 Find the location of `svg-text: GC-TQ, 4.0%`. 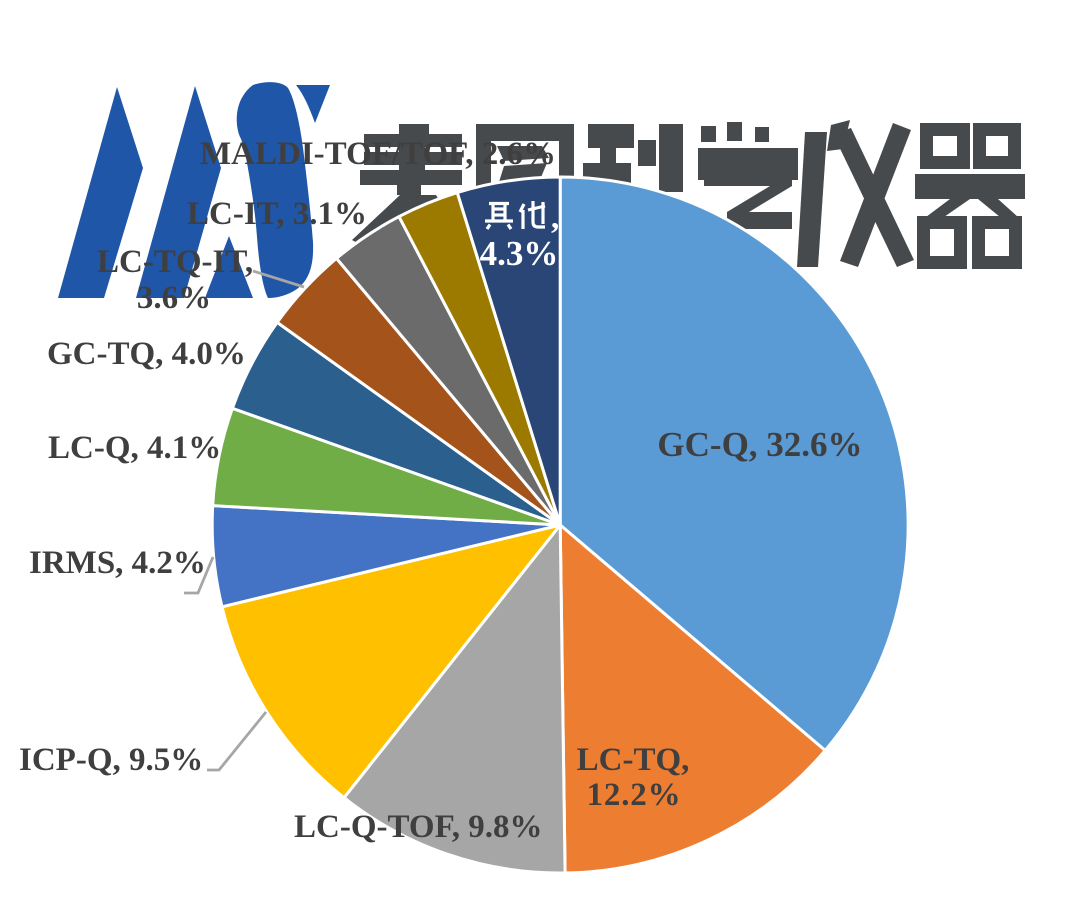

svg-text: GC-TQ, 4.0% is located at coordinates (146, 354).